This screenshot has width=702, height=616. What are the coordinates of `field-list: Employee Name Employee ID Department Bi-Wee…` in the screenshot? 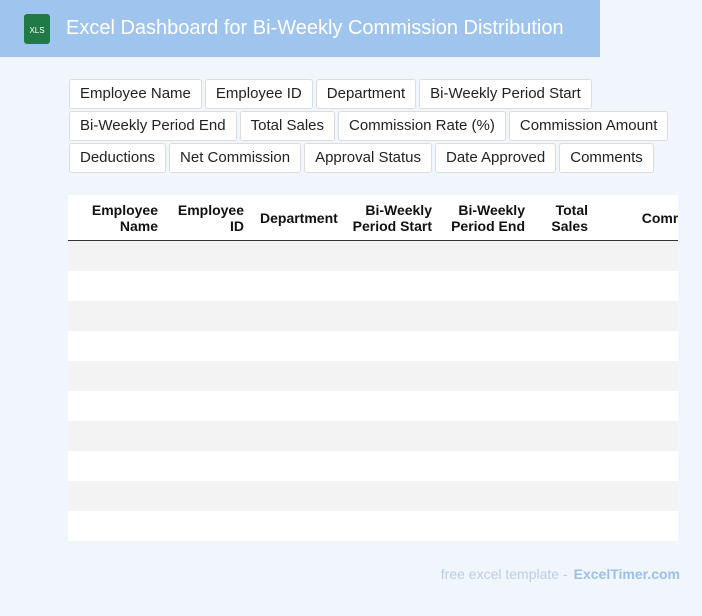 It's located at (369, 126).